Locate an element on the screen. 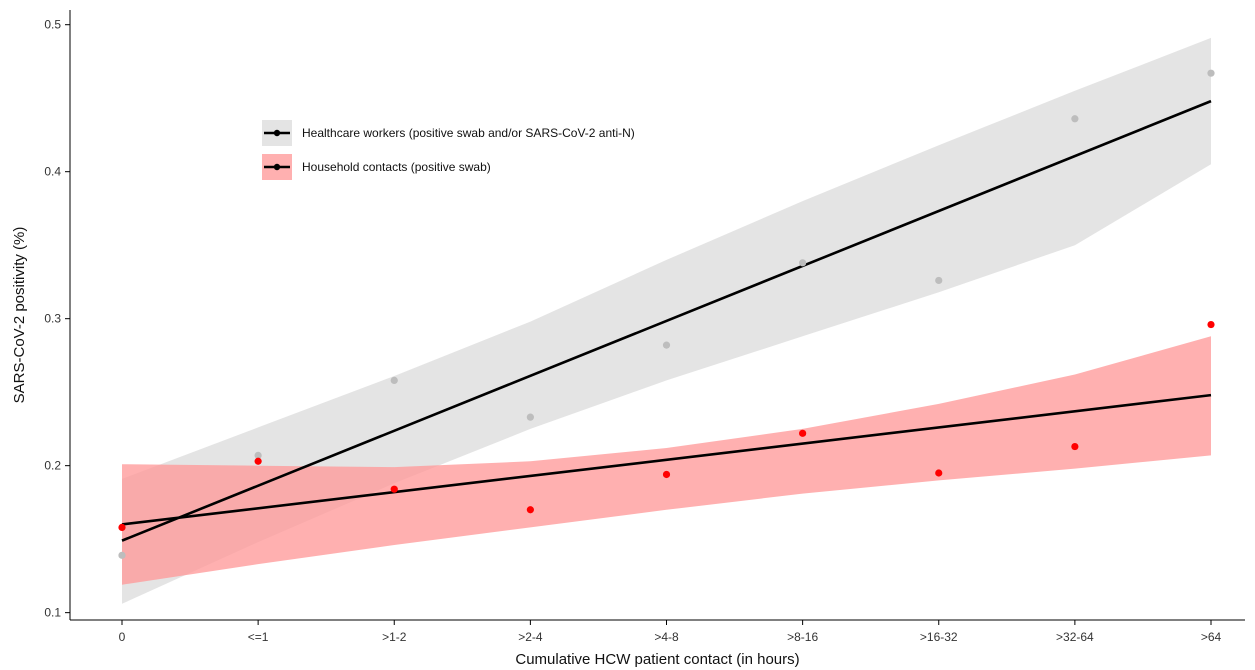  legend-label: Household contacts (positive swab) is located at coordinates (396, 167).